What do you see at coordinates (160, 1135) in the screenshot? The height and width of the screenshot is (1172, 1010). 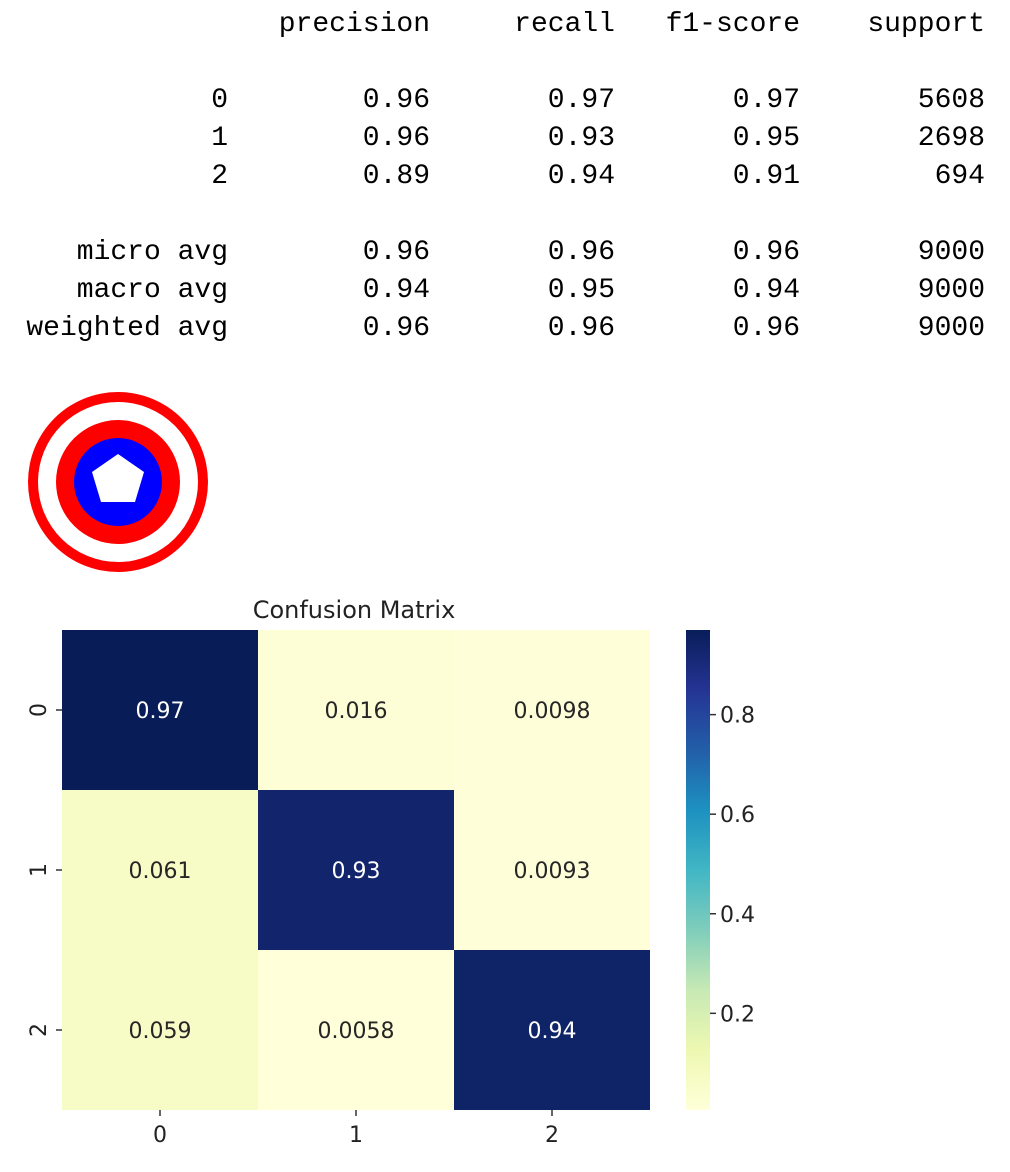 I see `x-tick-label: 0` at bounding box center [160, 1135].